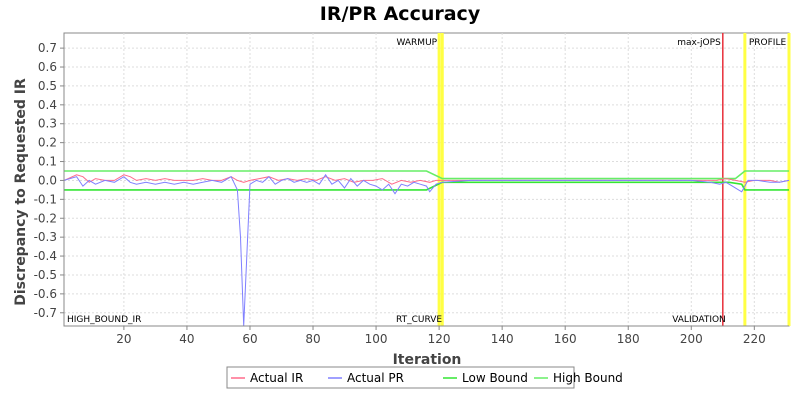 The image size is (800, 400). I want to click on chart-title: IR/PR Accuracy, so click(400, 14).